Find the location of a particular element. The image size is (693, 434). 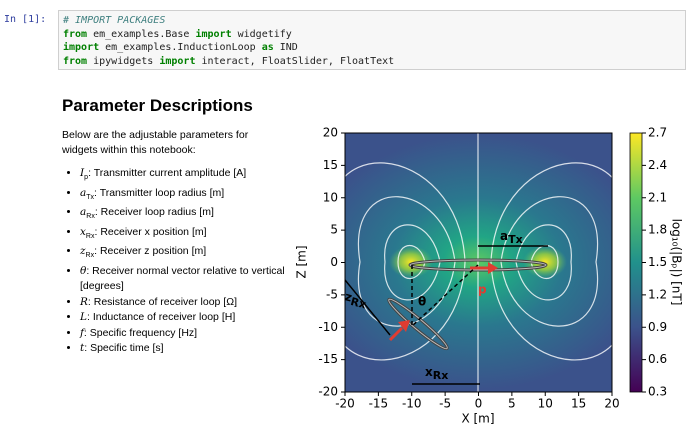

parameter-description: : Receiver z position [m] is located at coordinates (150, 251).